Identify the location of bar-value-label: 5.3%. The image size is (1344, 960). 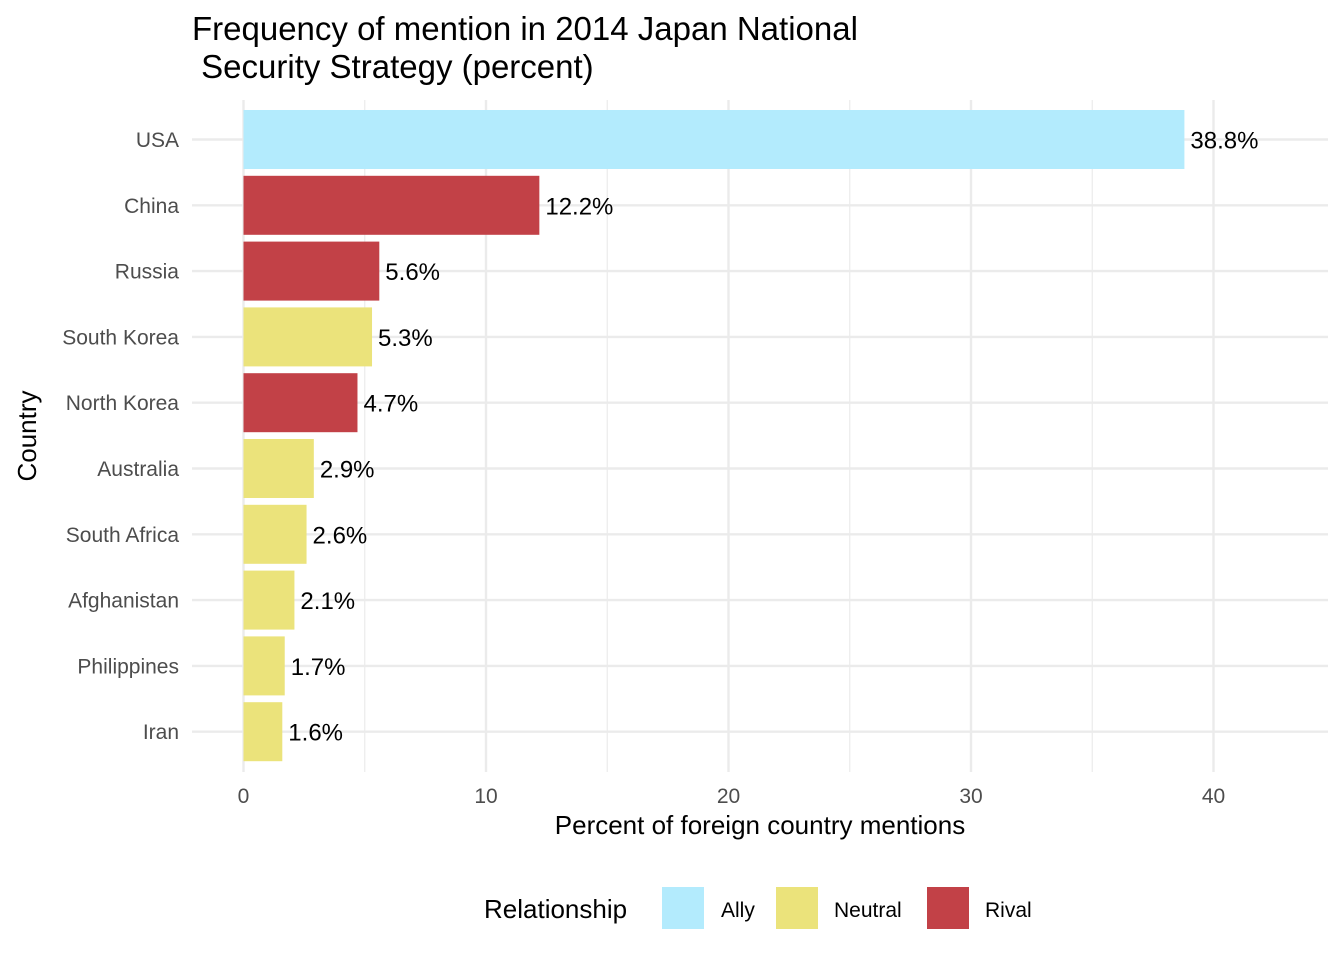
(405, 338).